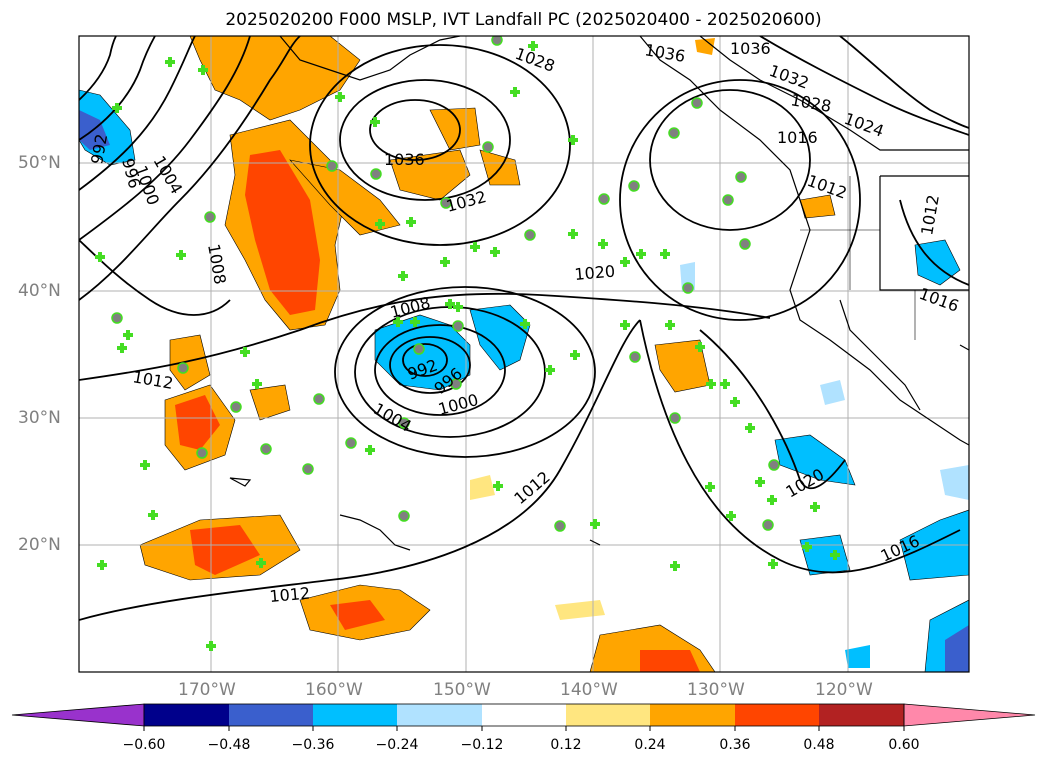 This screenshot has height=765, width=1047. I want to click on colorbar-tick-label: 0.36, so click(735, 745).